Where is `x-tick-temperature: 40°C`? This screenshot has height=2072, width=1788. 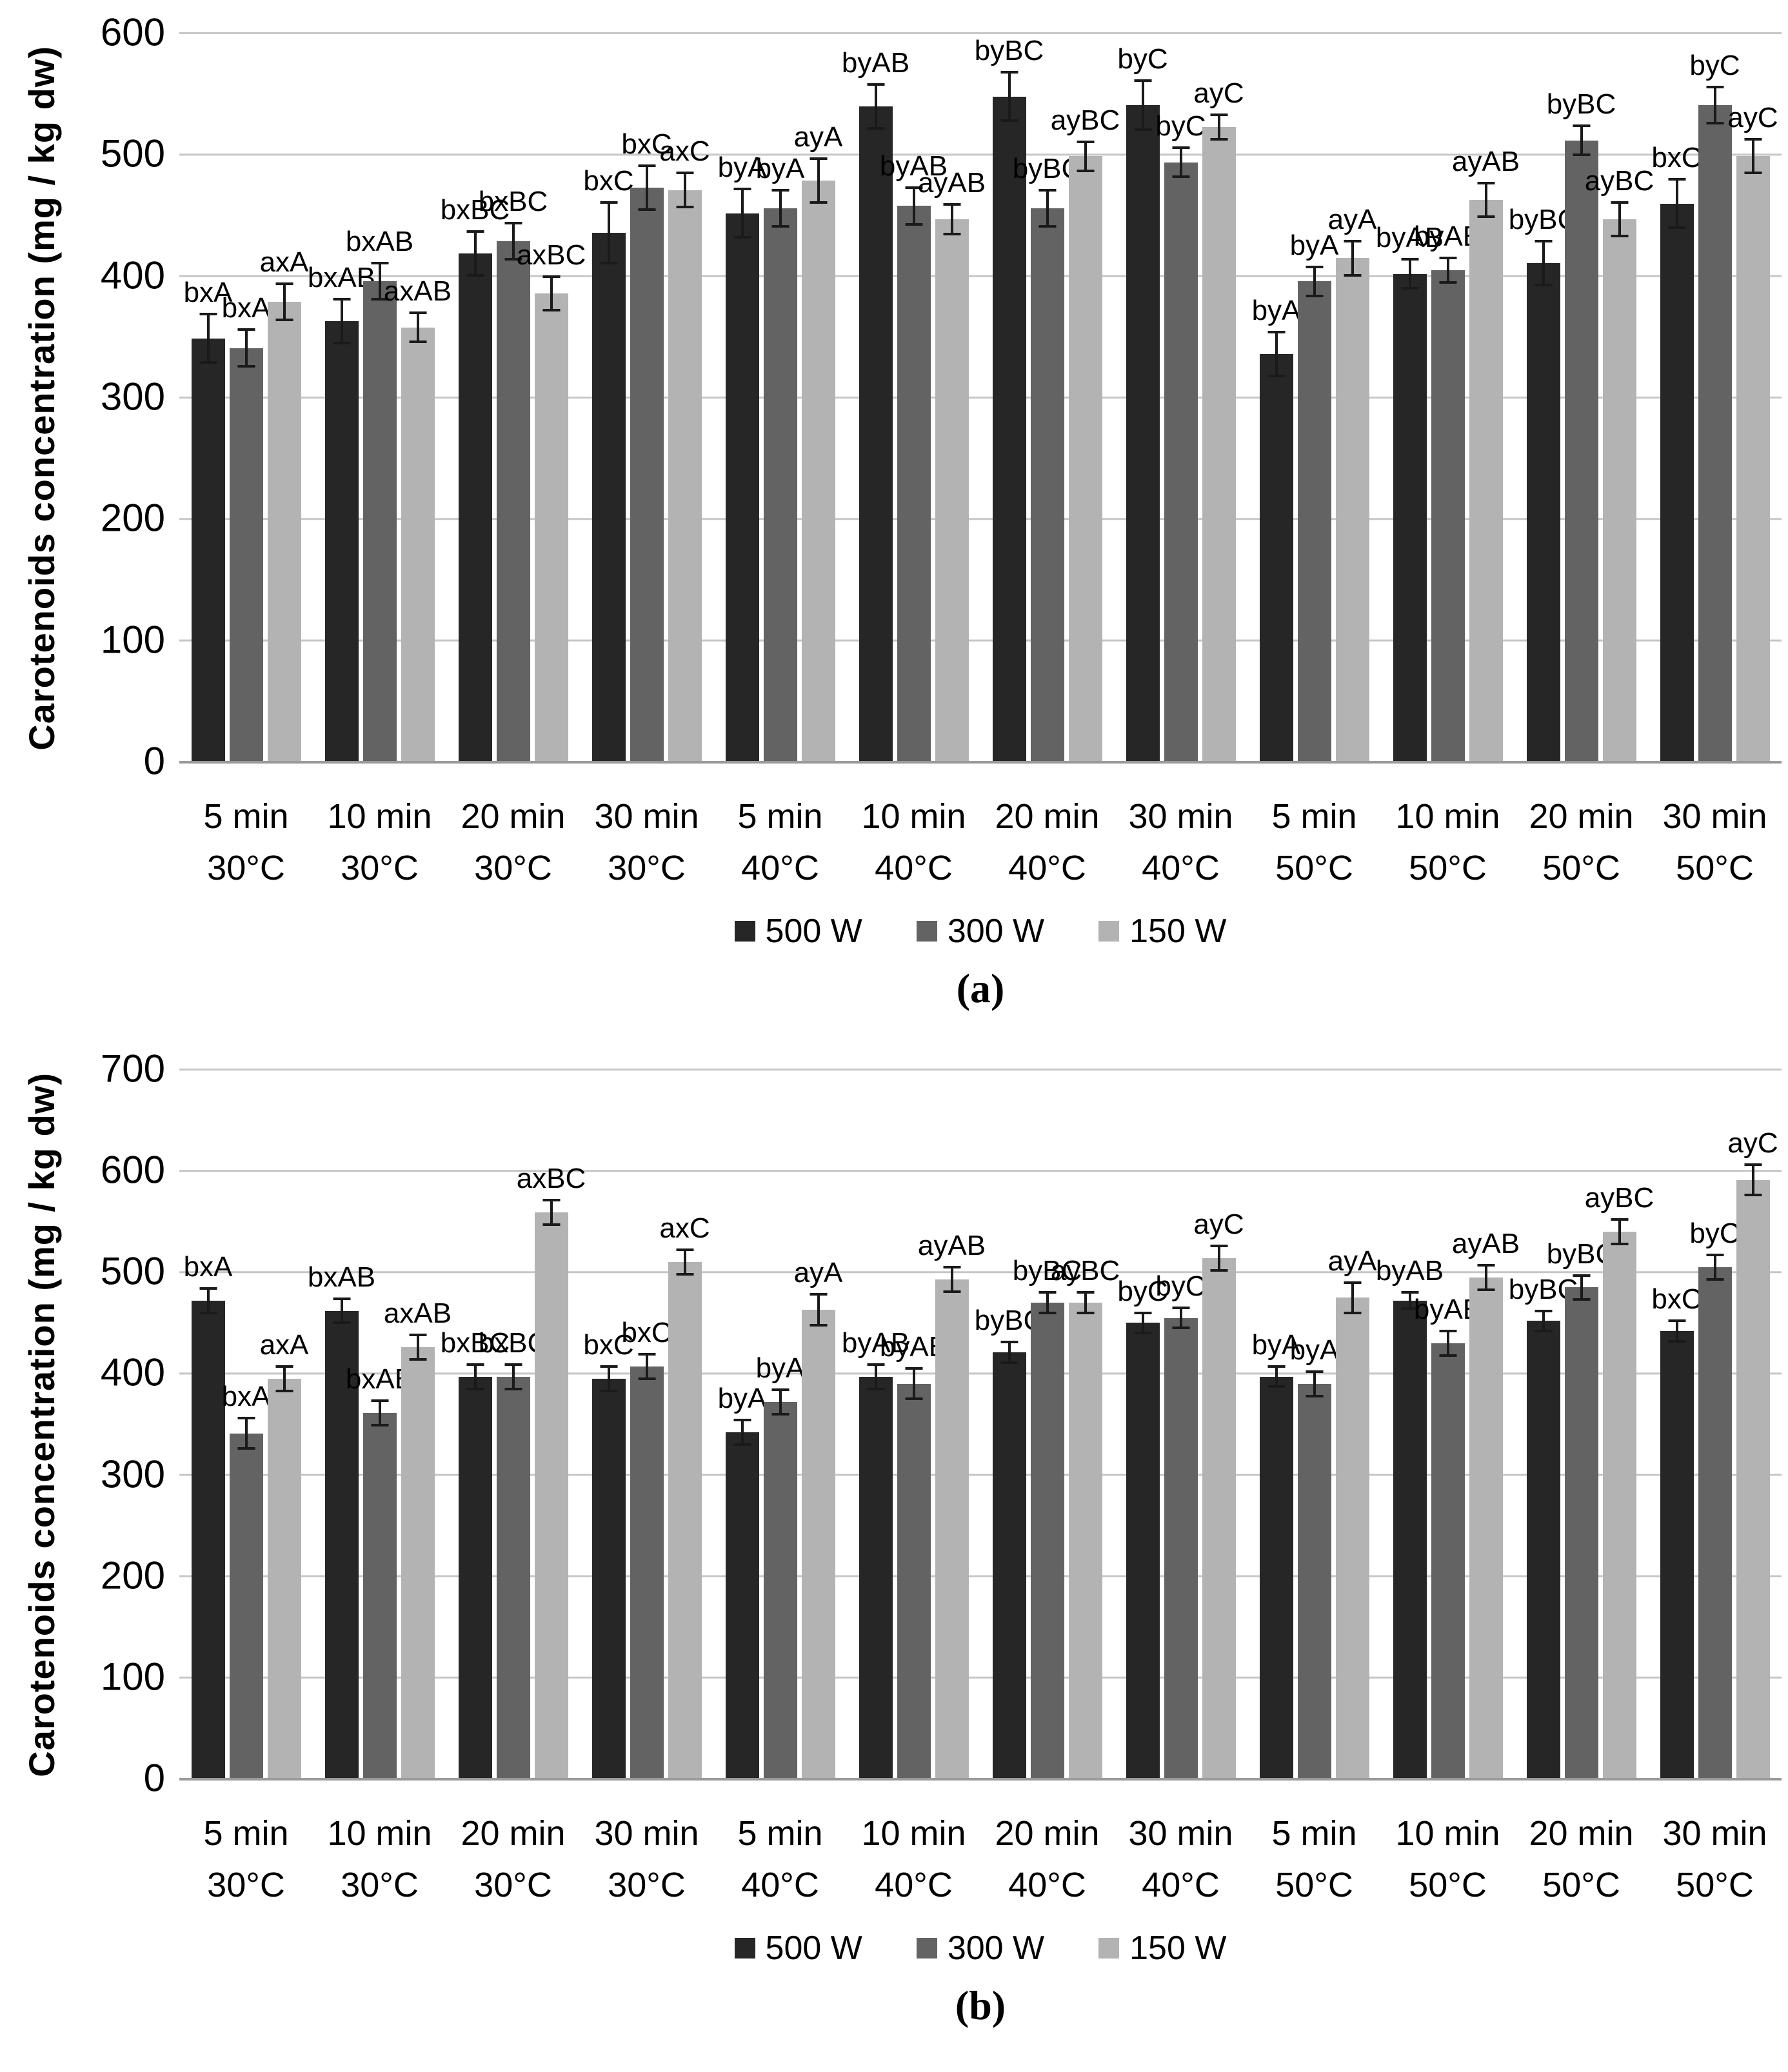
x-tick-temperature: 40°C is located at coordinates (1181, 868).